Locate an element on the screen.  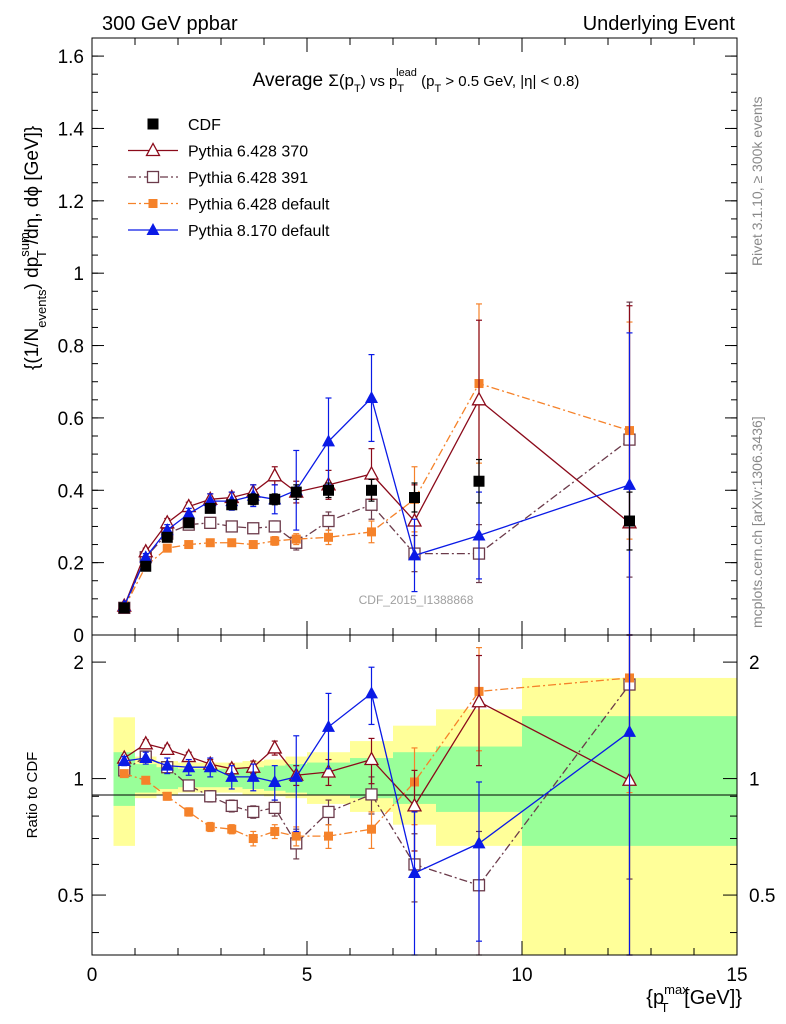
legend-cdf-label: CDF is located at coordinates (204, 125).